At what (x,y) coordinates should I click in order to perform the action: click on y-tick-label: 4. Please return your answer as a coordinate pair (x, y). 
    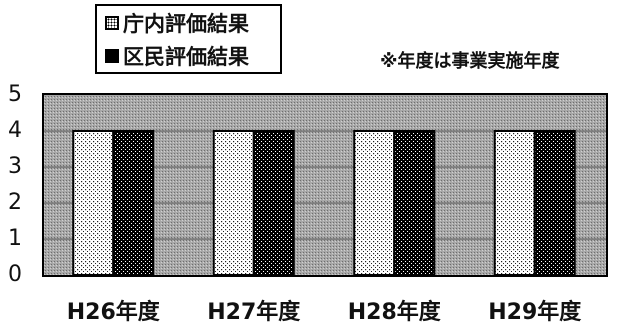
    Looking at the image, I should click on (15, 130).